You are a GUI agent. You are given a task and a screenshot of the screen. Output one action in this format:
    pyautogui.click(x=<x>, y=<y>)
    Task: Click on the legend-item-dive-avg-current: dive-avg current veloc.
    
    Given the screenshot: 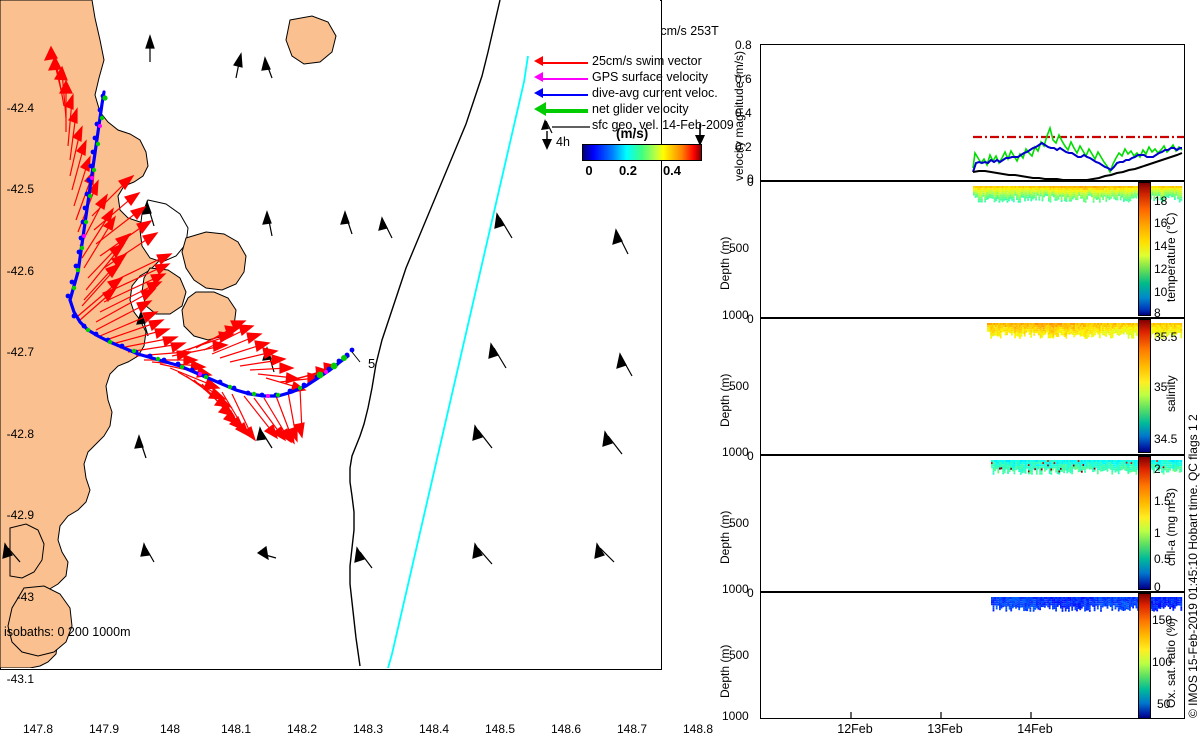 What is the action you would take?
    pyautogui.click(x=626, y=94)
    